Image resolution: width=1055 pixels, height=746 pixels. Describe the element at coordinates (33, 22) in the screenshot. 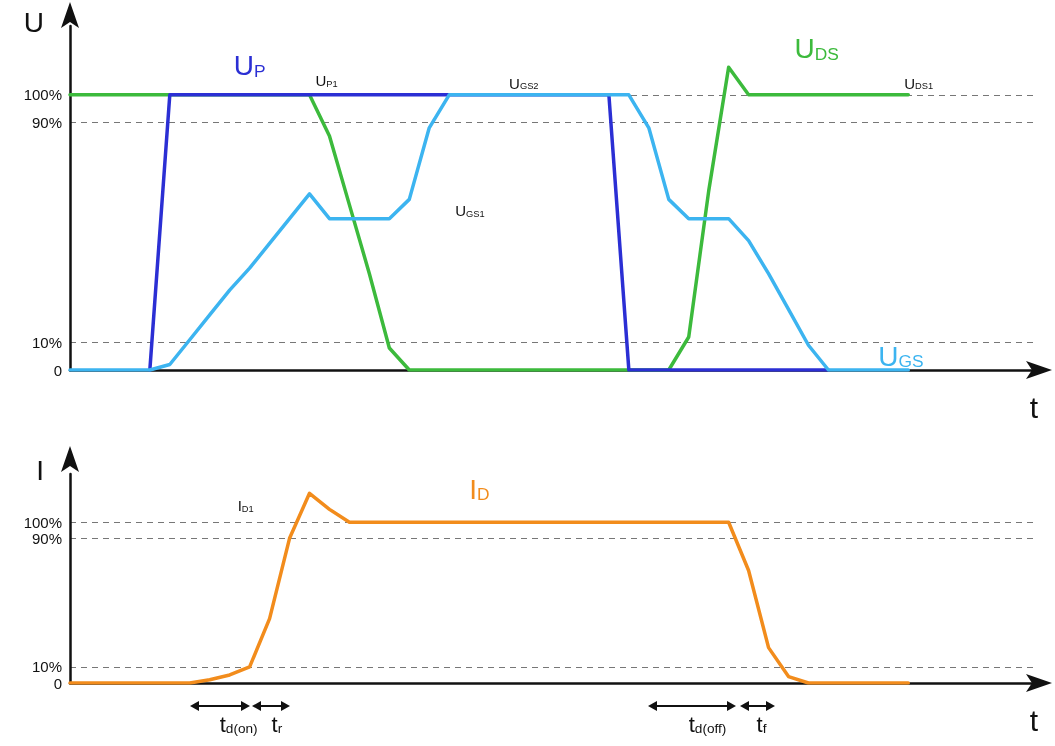

I see `y-axis-title: U` at that location.